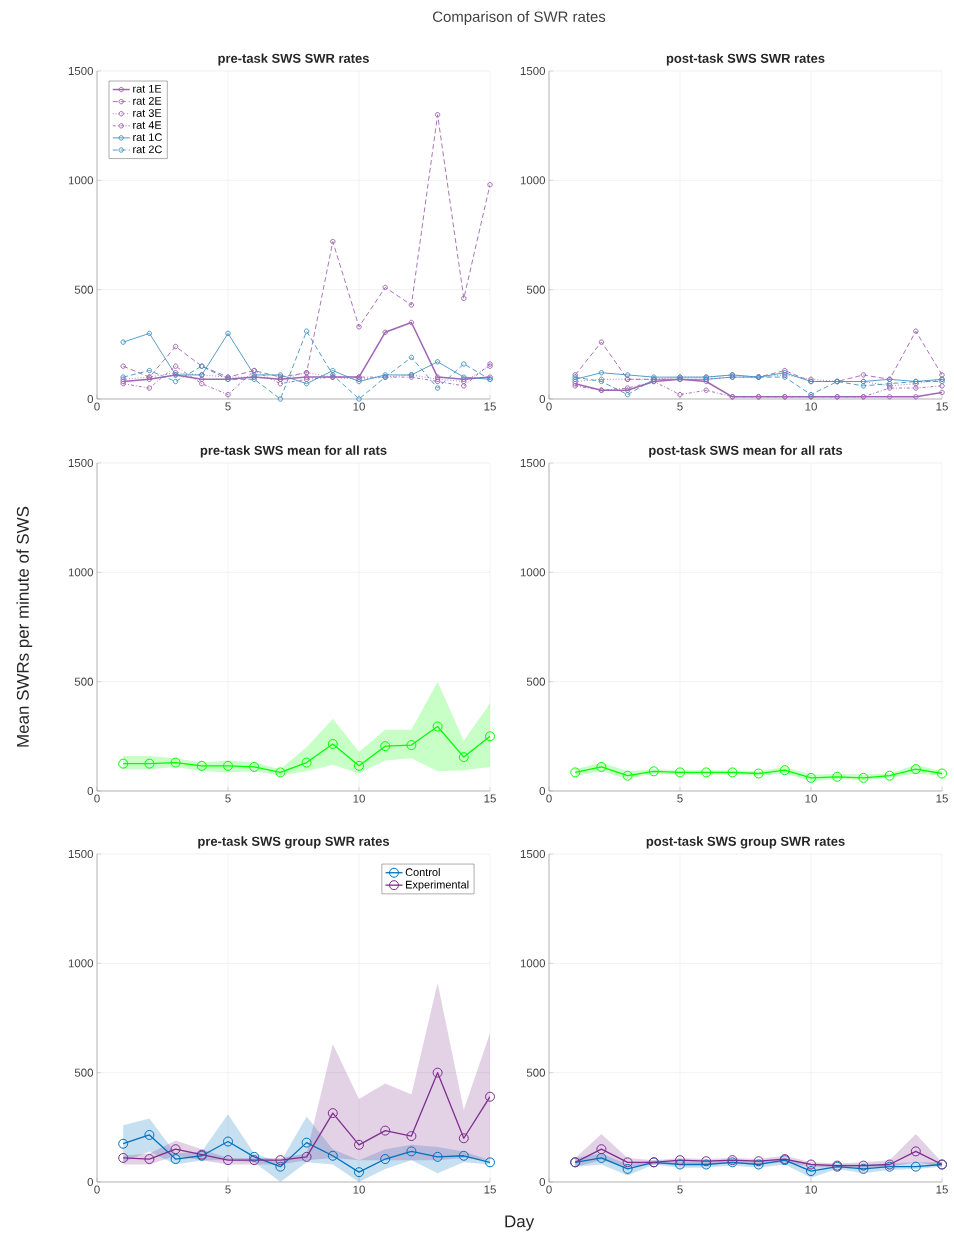  Describe the element at coordinates (437, 885) in the screenshot. I see `legend-label: Experimental` at that location.